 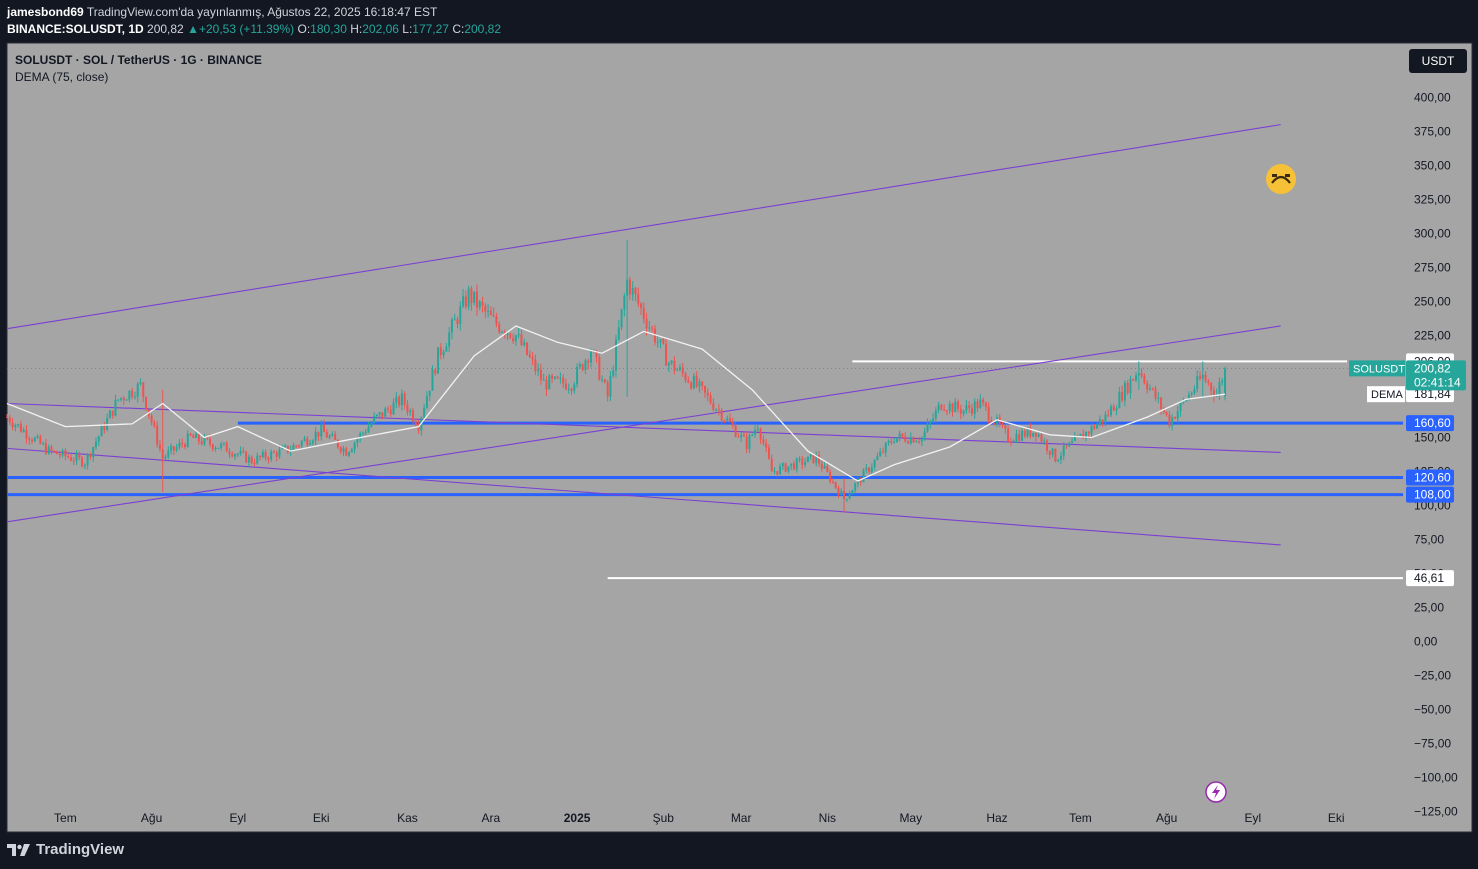 What do you see at coordinates (1432, 368) in the screenshot?
I see `last-price-tag: 200,82` at bounding box center [1432, 368].